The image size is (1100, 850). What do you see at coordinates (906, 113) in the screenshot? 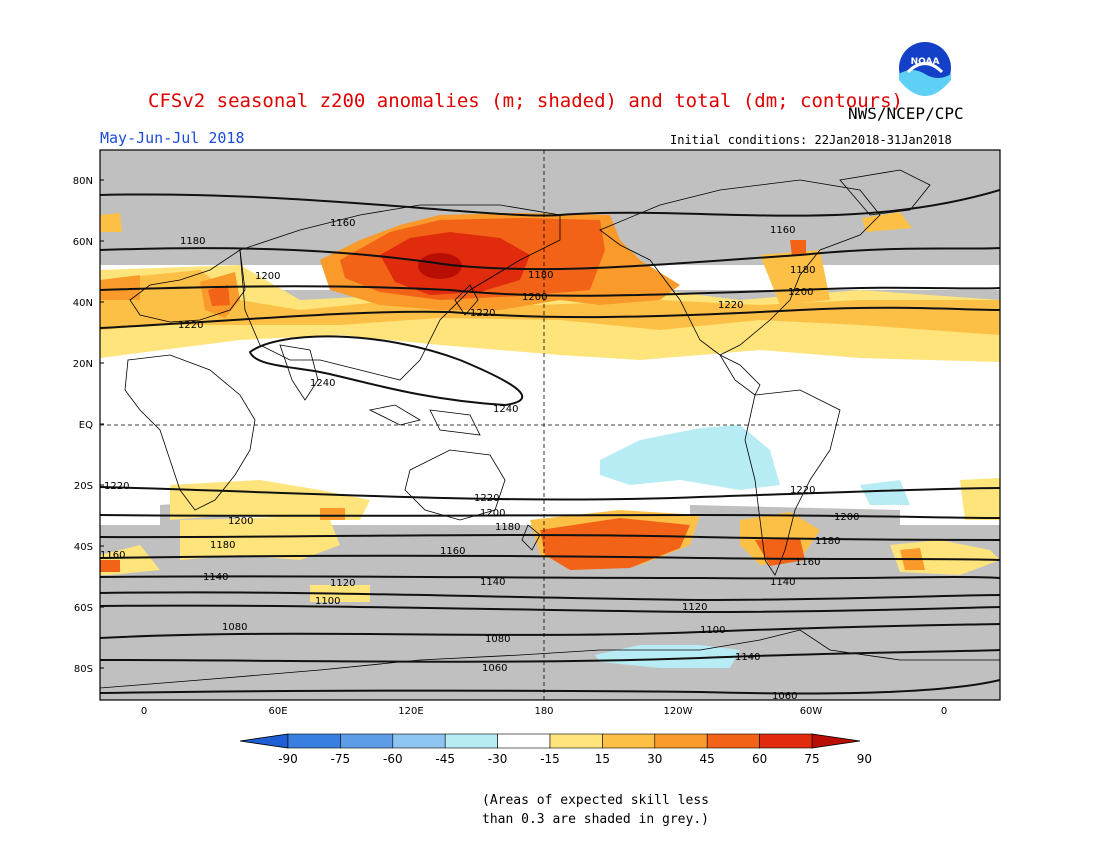
I see `agency-label: NWS/NCEP/CPC` at bounding box center [906, 113].